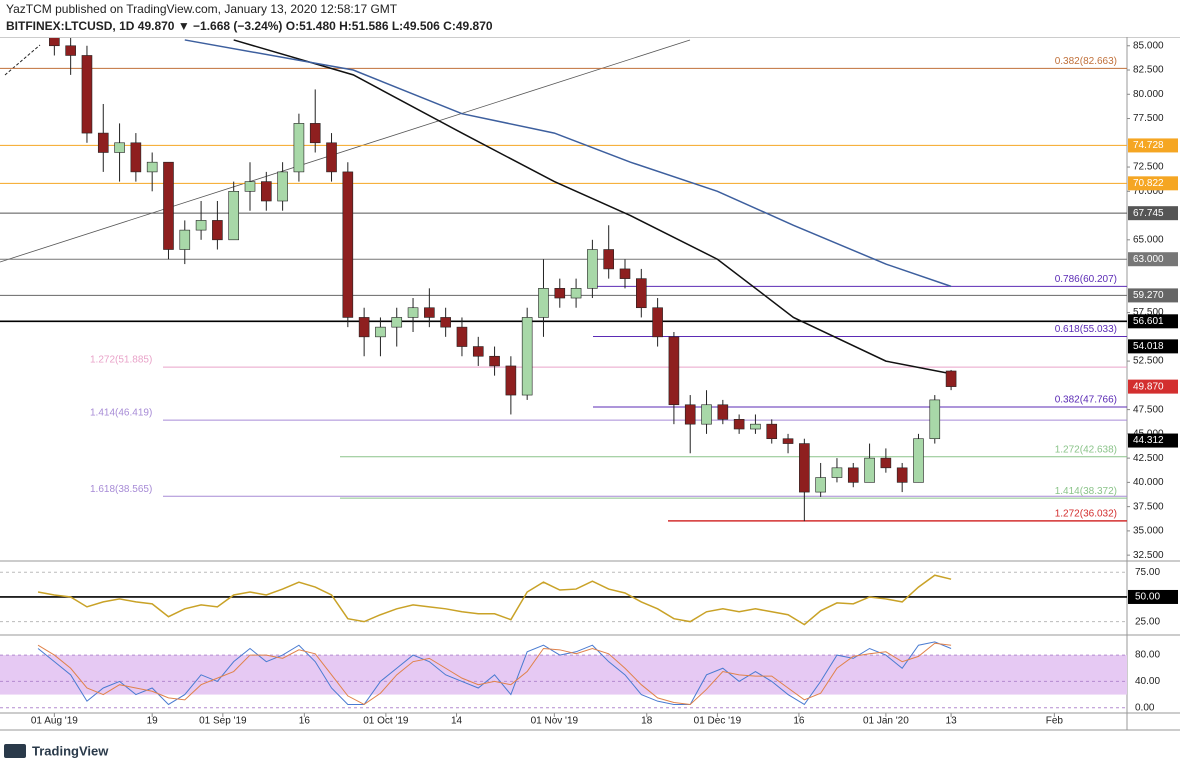 This screenshot has height=773, width=1180. What do you see at coordinates (1148, 440) in the screenshot?
I see `price-label: 44.312` at bounding box center [1148, 440].